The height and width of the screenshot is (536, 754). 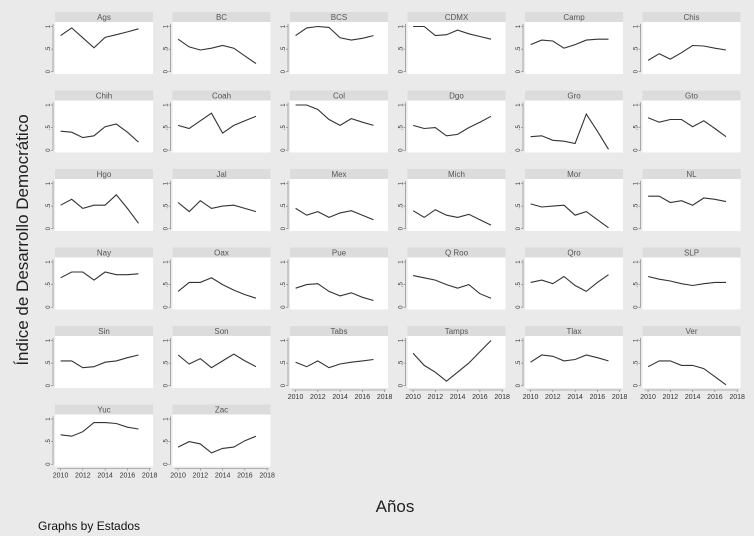 What do you see at coordinates (569, 131) in the screenshot?
I see `series-line-gro` at bounding box center [569, 131].